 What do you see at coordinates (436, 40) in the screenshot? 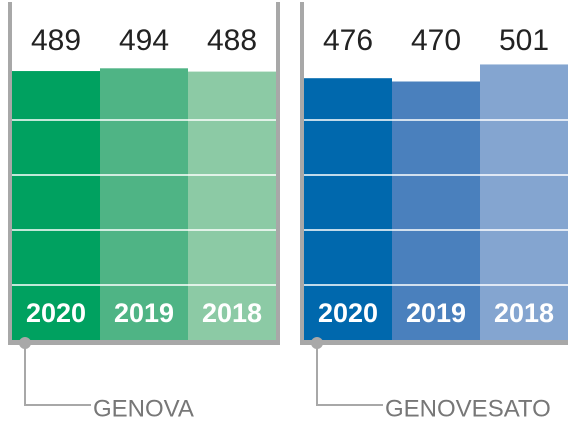
I see `value-label: 470` at bounding box center [436, 40].